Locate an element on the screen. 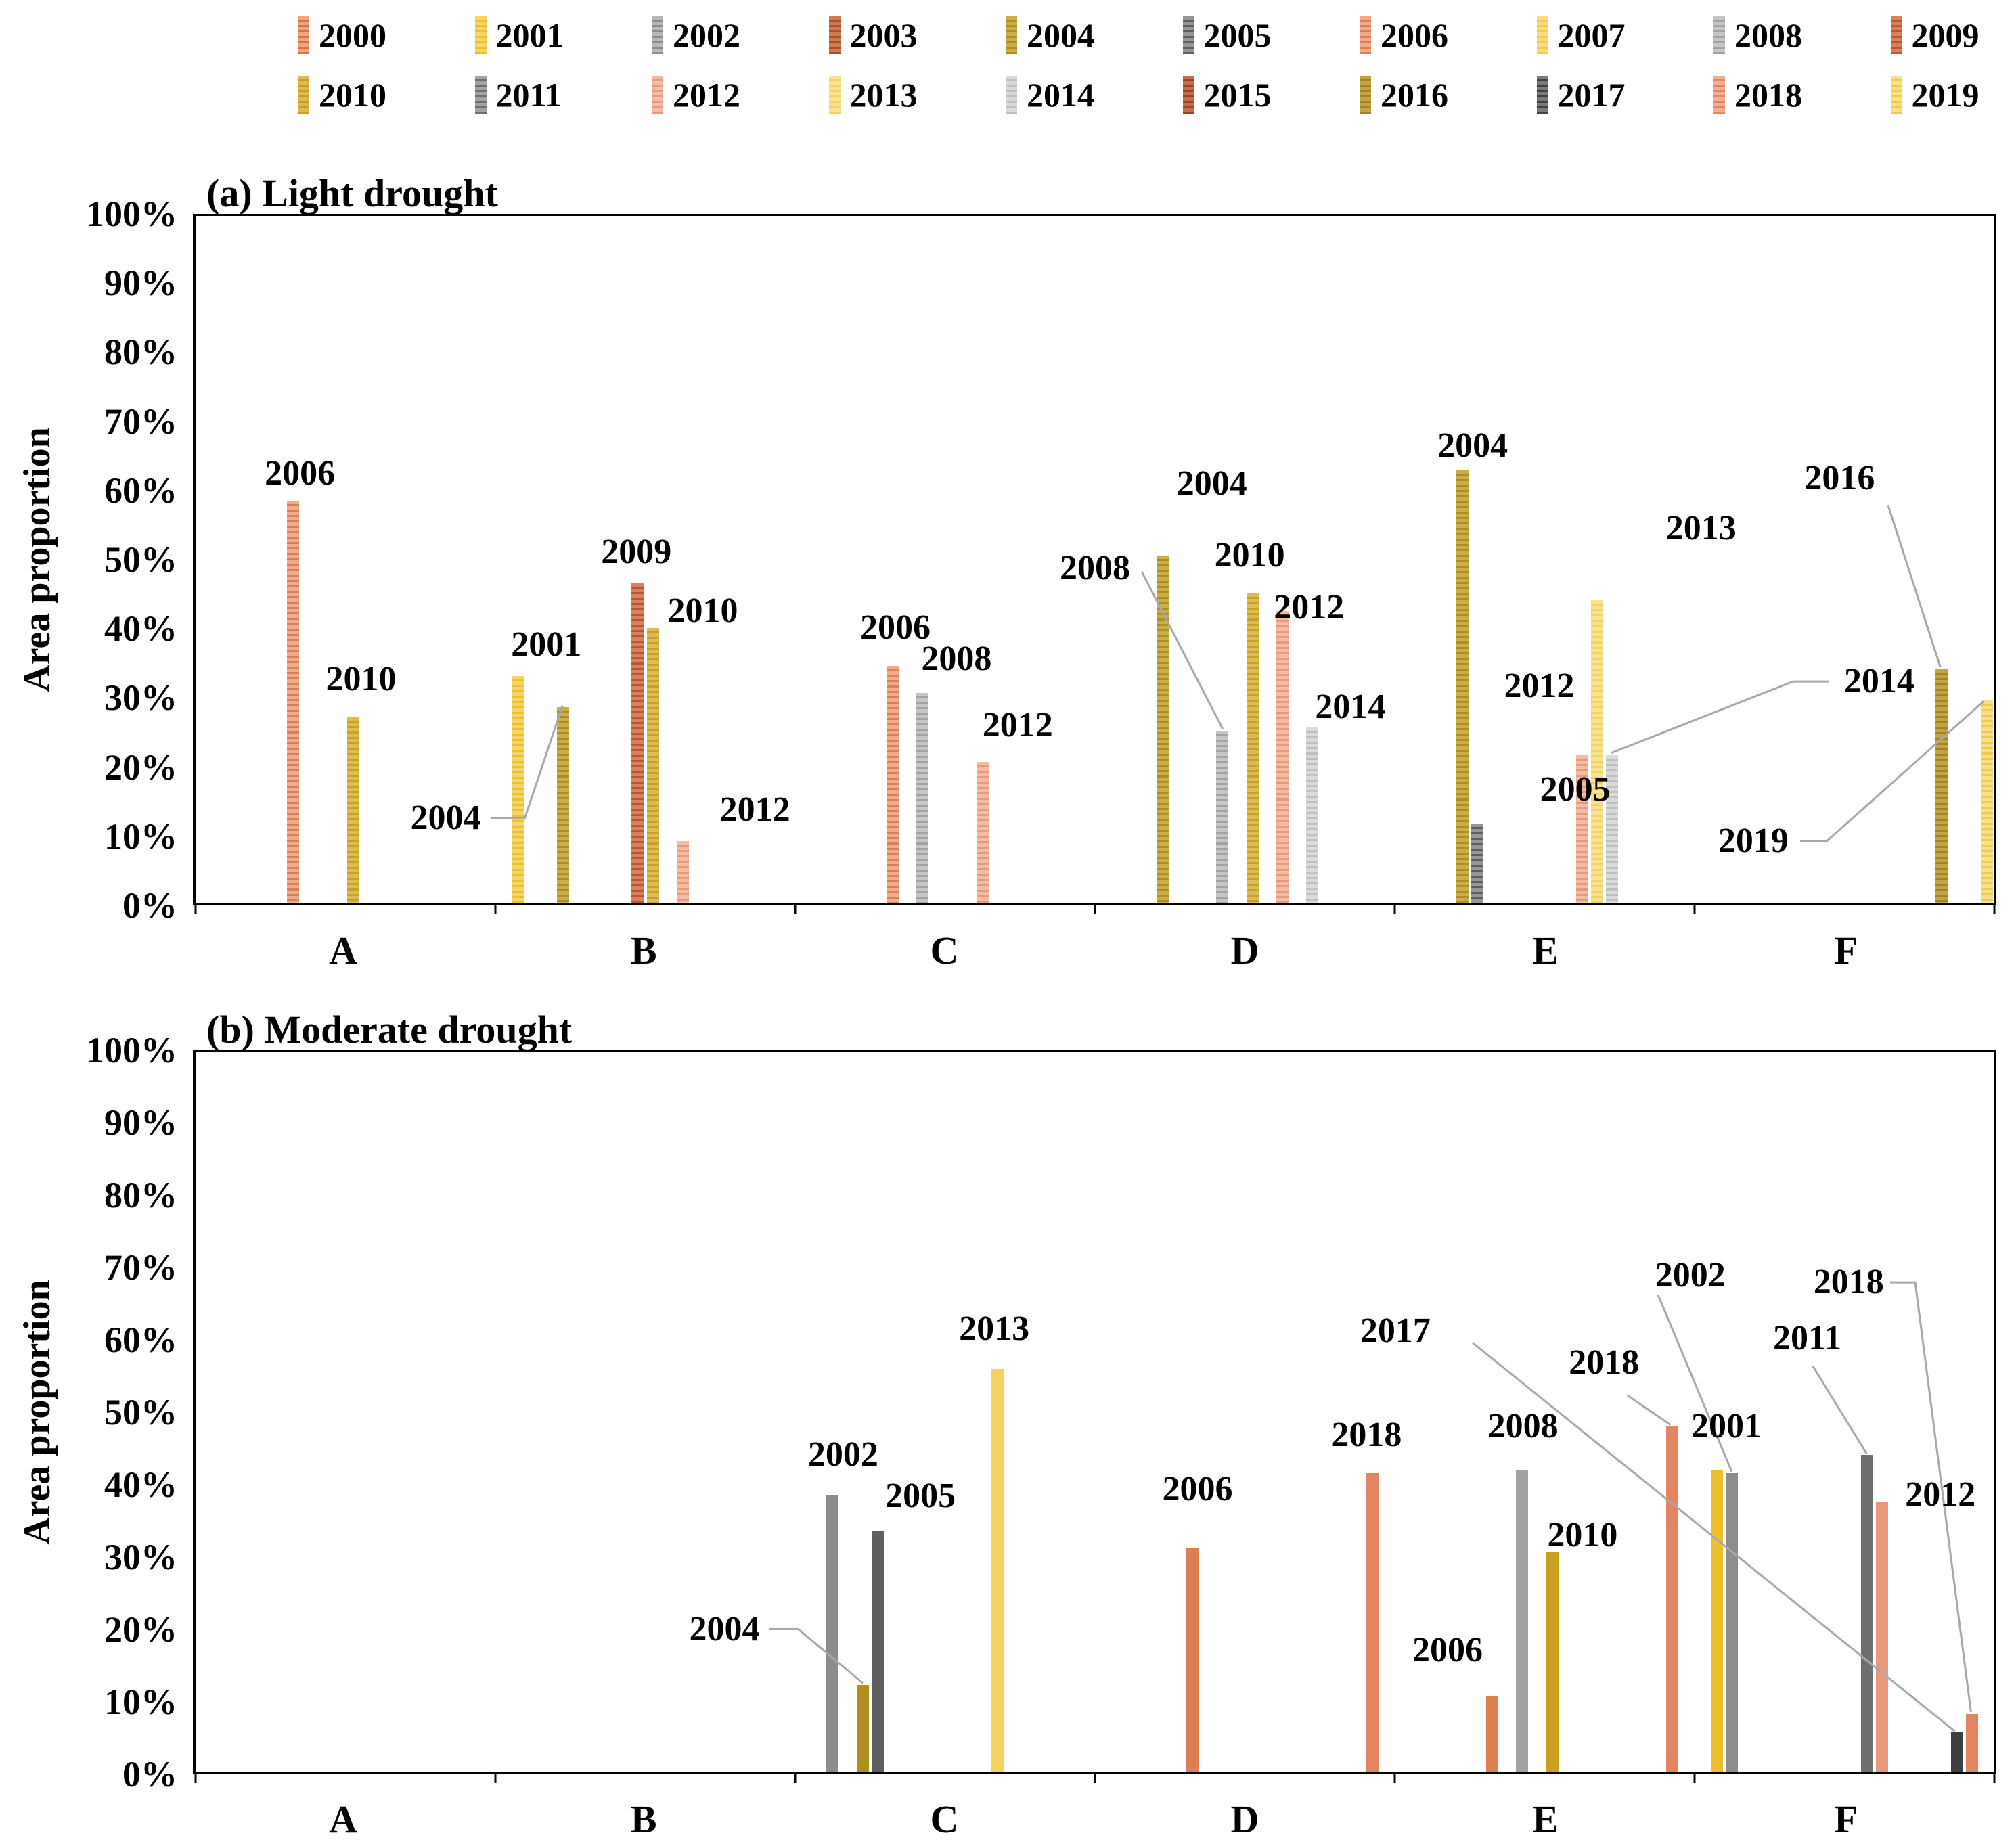  bar-D-2006 is located at coordinates (1192, 1660).